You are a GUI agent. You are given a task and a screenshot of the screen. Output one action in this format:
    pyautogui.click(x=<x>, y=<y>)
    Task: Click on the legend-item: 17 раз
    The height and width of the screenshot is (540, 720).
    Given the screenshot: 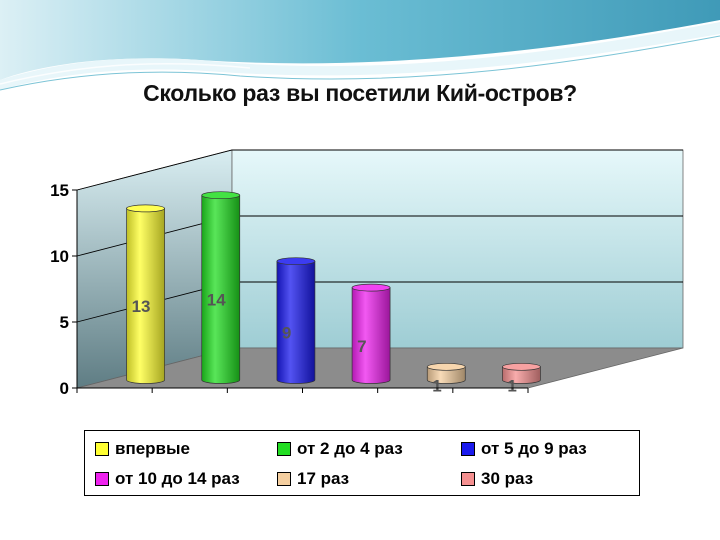 What is the action you would take?
    pyautogui.click(x=313, y=479)
    